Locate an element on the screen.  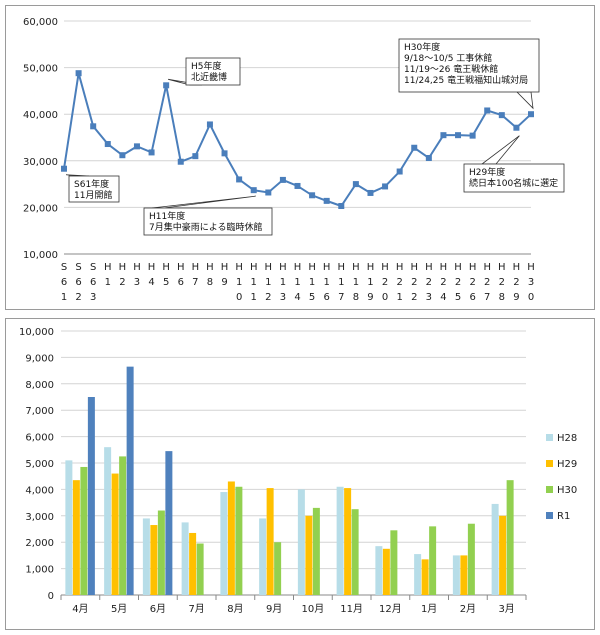
callout-text: 11/24,25 竜王戦福知山城対局 is located at coordinates (466, 80).